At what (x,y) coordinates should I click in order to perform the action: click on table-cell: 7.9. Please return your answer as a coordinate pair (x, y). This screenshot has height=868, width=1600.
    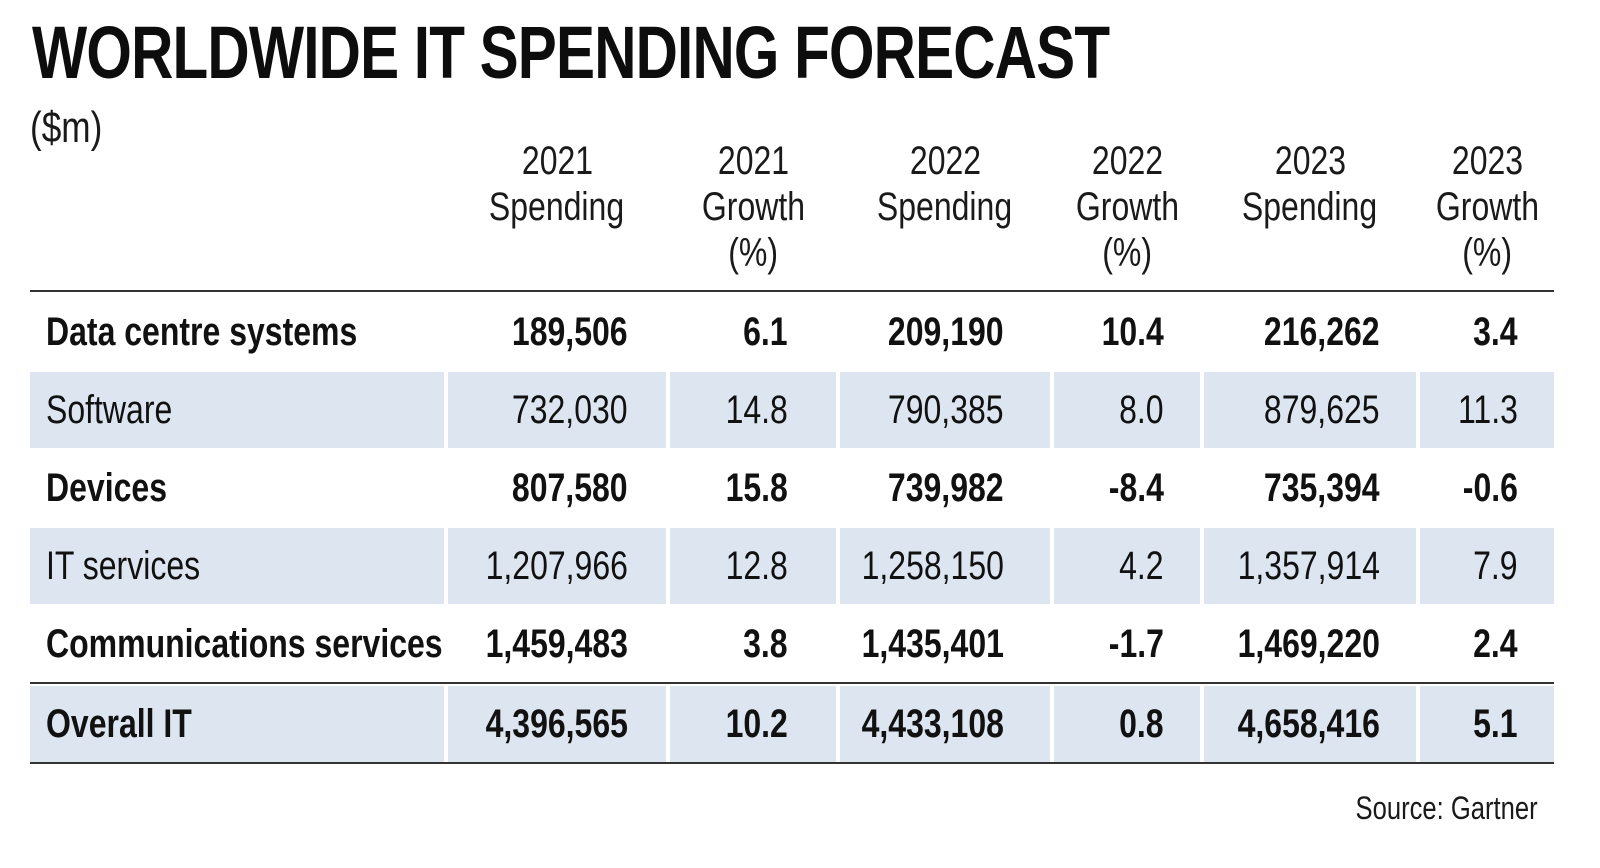
    Looking at the image, I should click on (1487, 566).